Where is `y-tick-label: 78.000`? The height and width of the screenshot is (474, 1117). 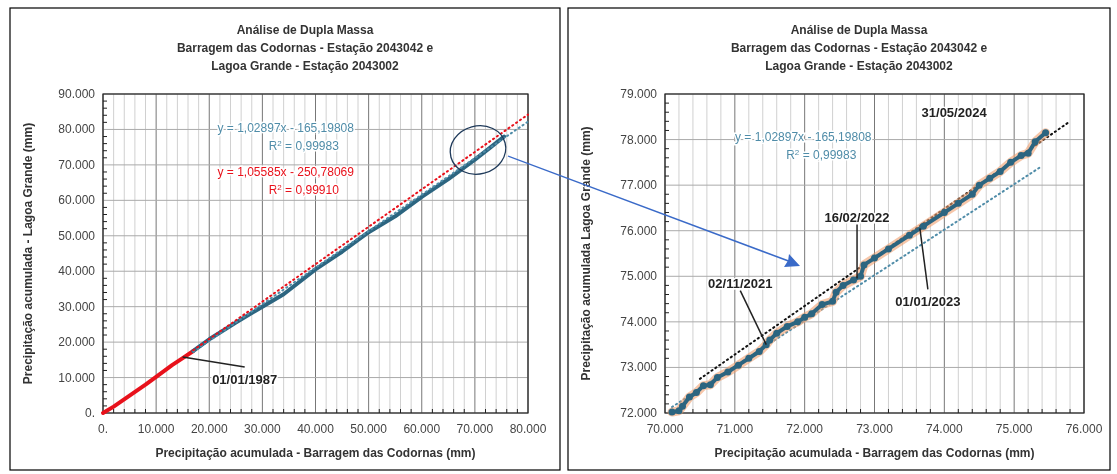
y-tick-label: 78.000 is located at coordinates (639, 139).